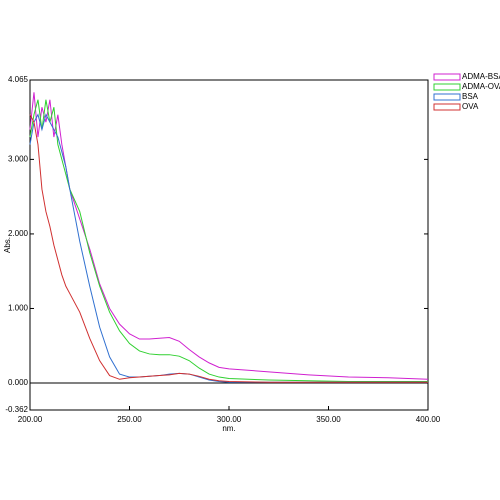  I want to click on x-tick-label: 200.00, so click(30, 419).